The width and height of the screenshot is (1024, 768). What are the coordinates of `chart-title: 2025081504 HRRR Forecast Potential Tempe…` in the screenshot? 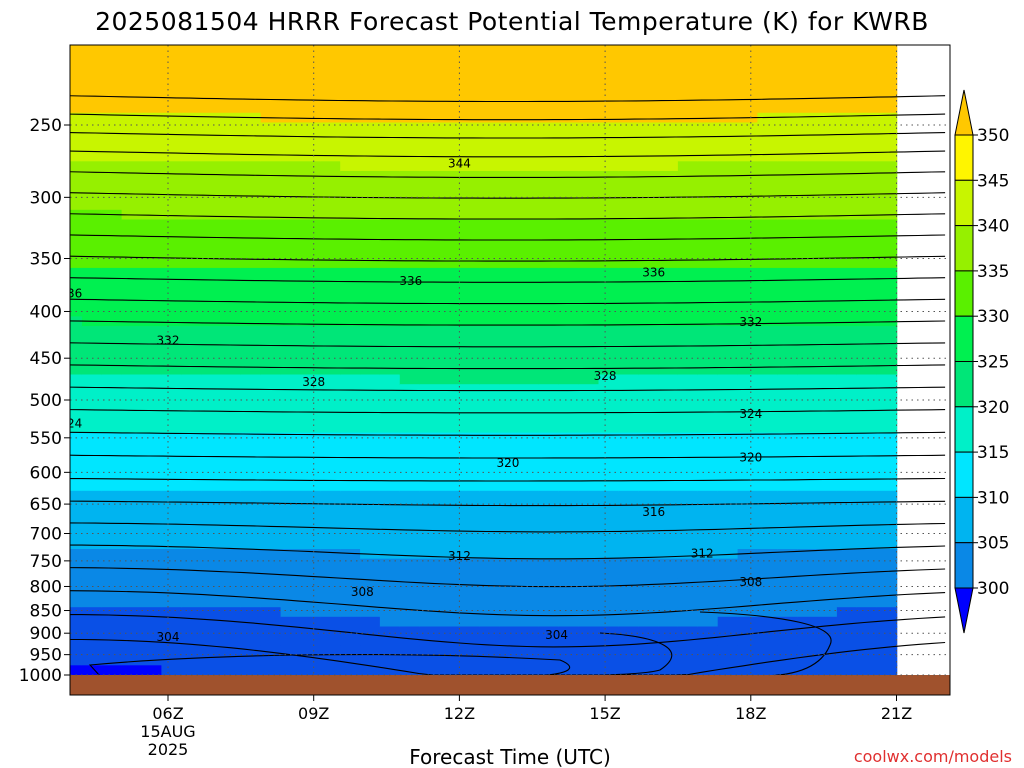 It's located at (512, 21).